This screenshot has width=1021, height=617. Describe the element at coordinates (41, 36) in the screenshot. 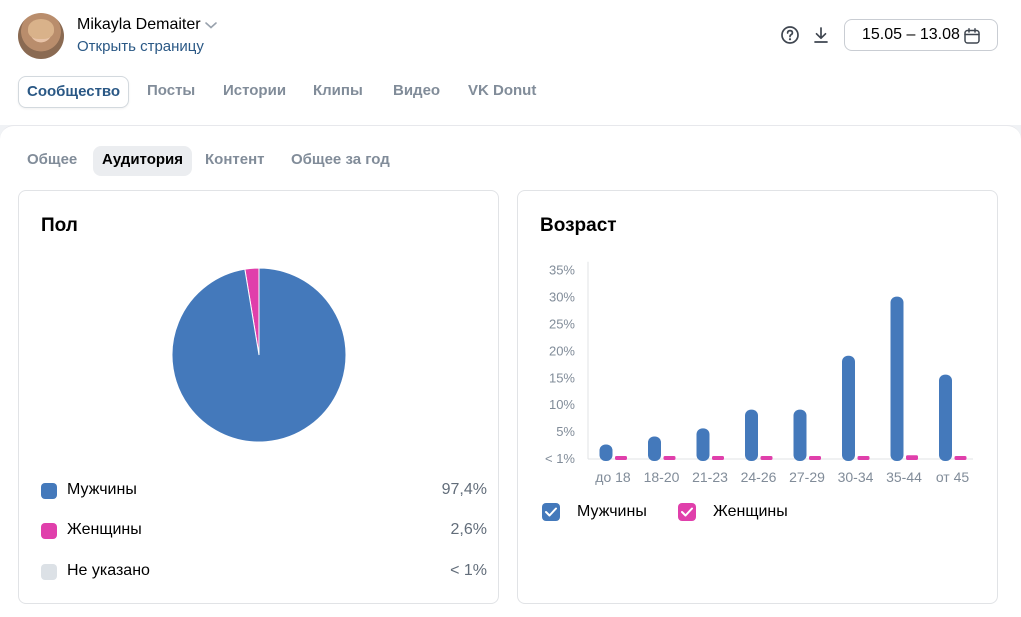

I see `avatar` at that location.